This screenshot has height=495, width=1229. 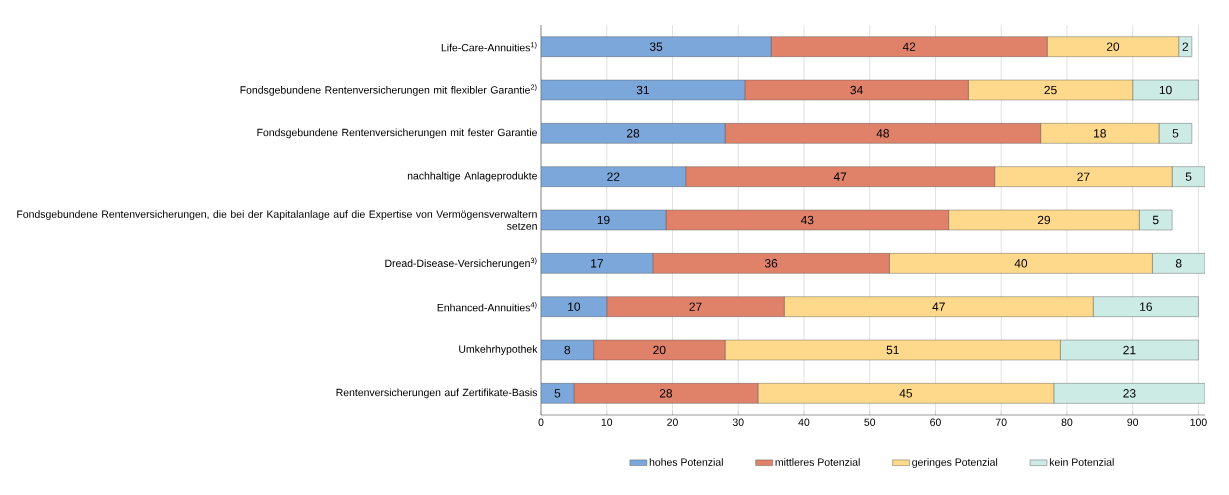 I want to click on data-label: 31, so click(x=642, y=90).